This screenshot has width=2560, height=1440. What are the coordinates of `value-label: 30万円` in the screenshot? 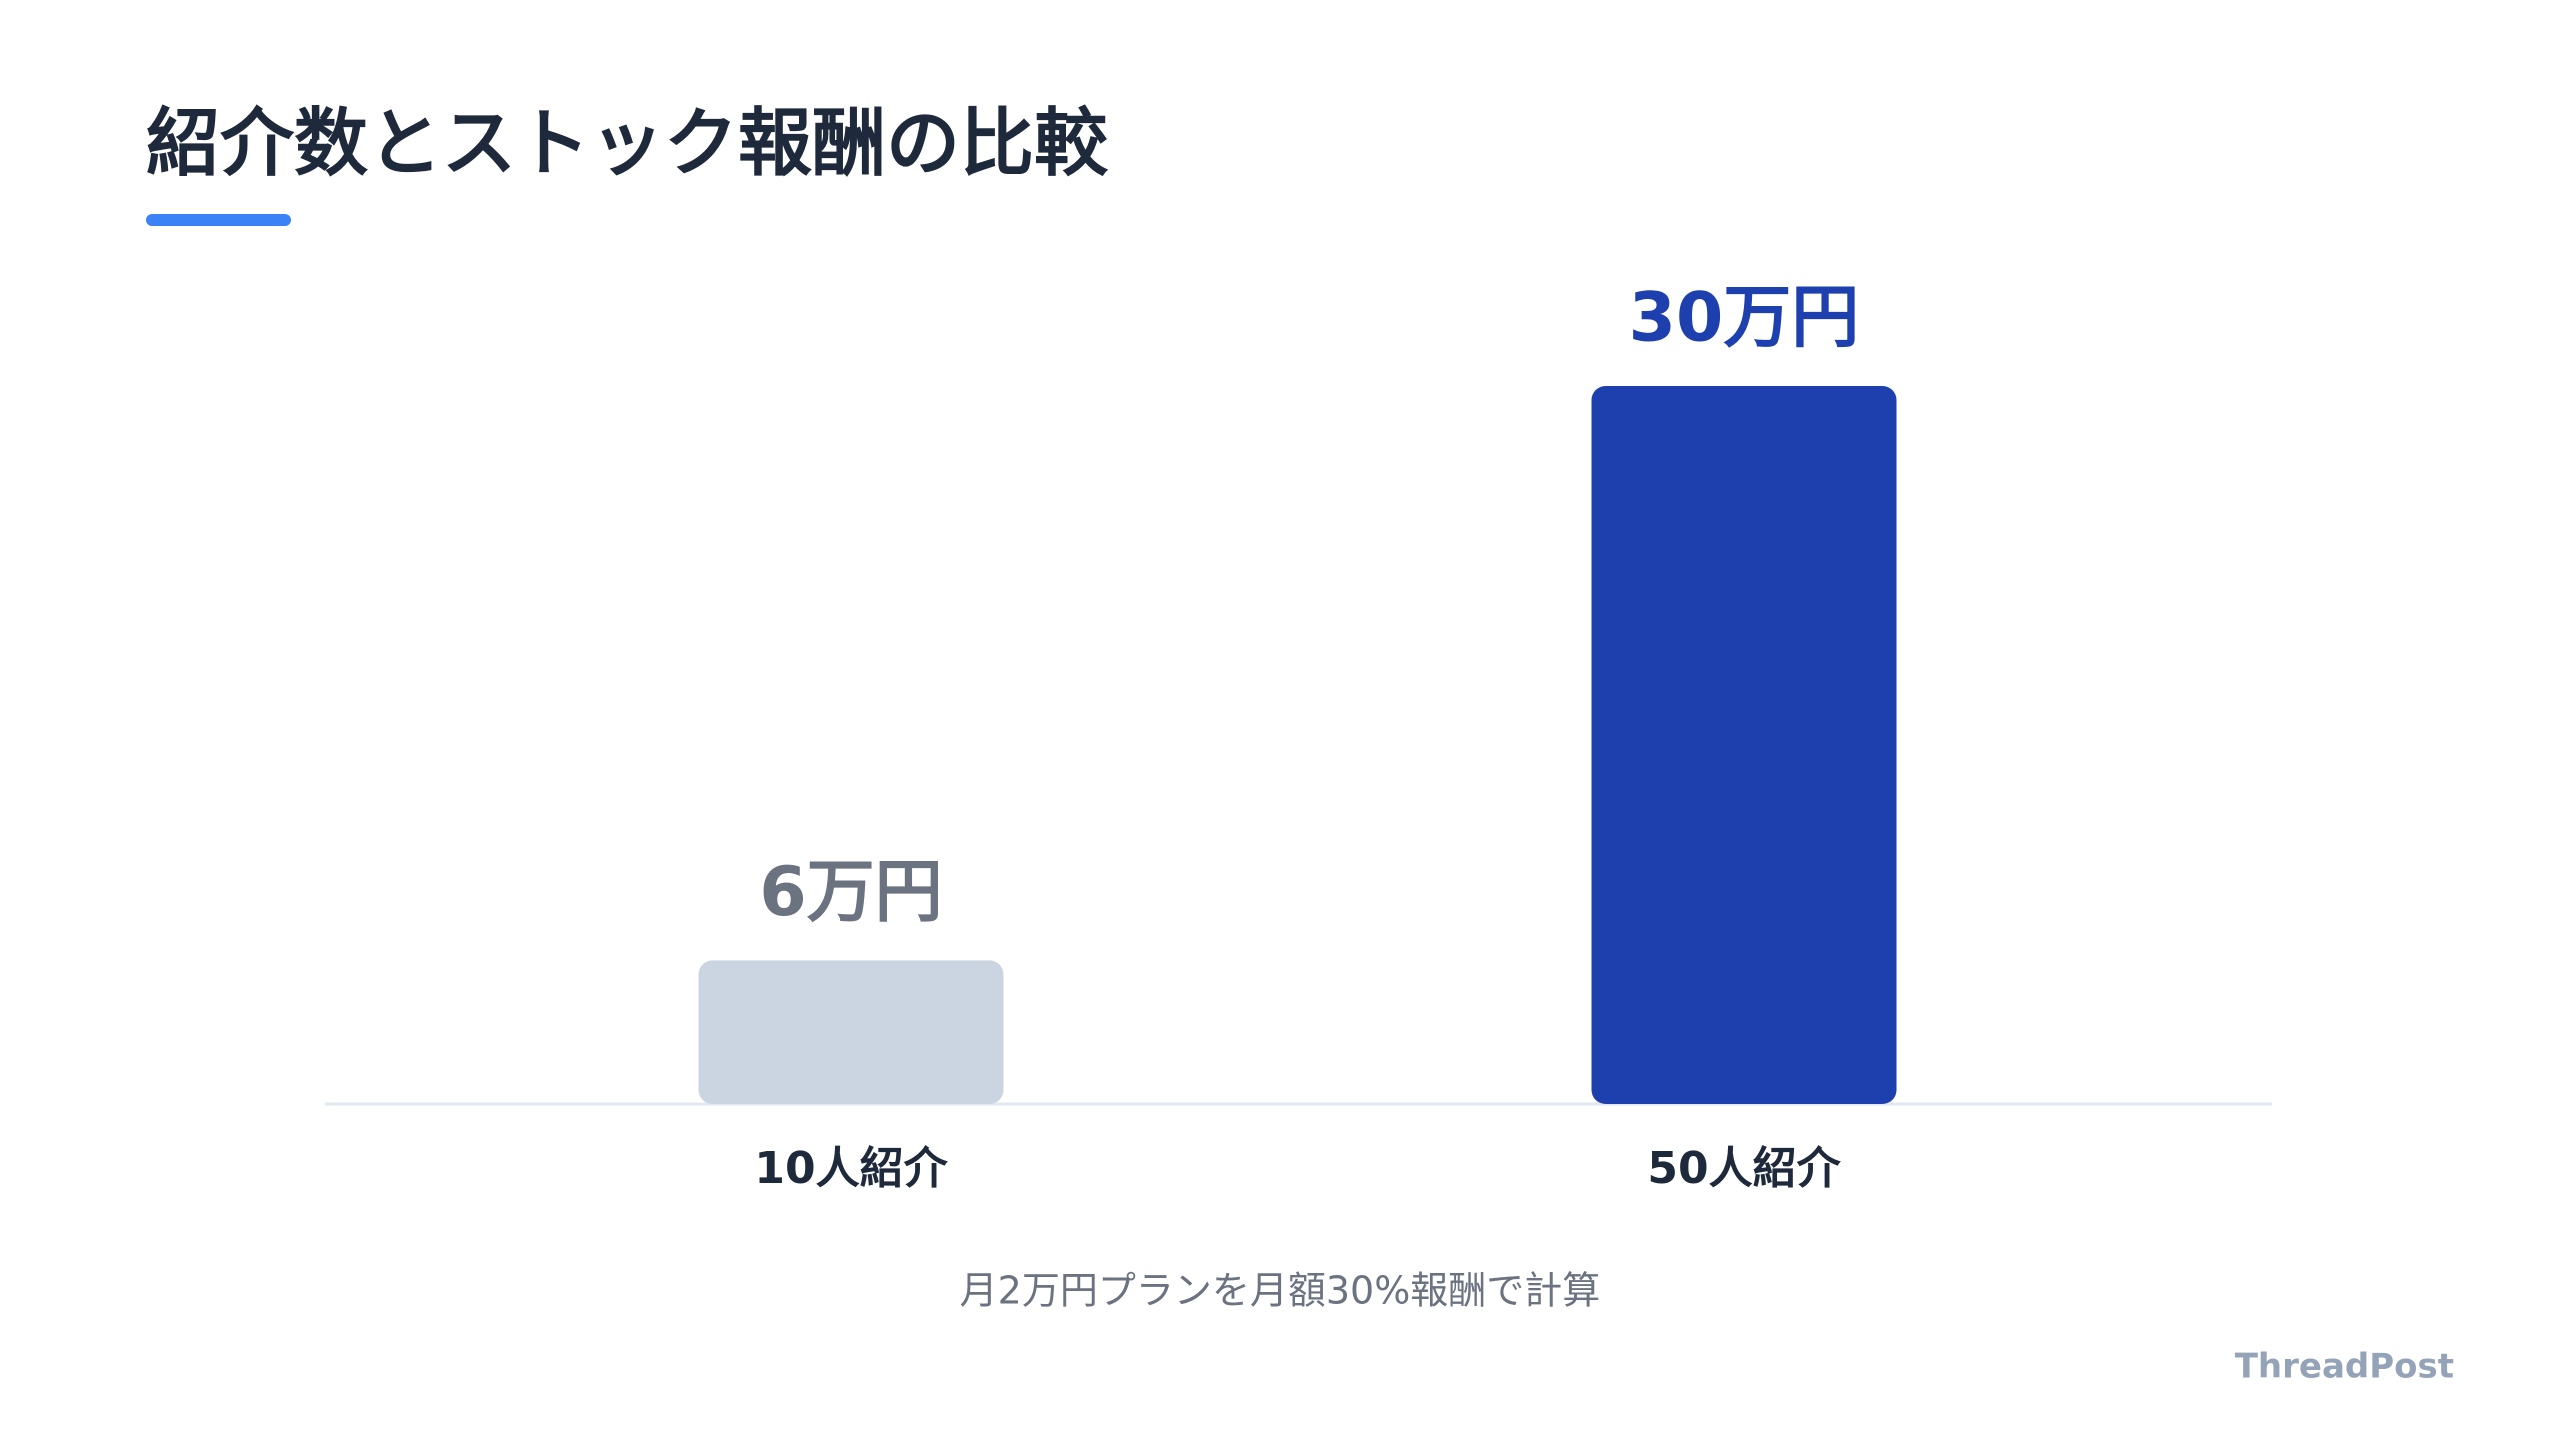 It's located at (1744, 318).